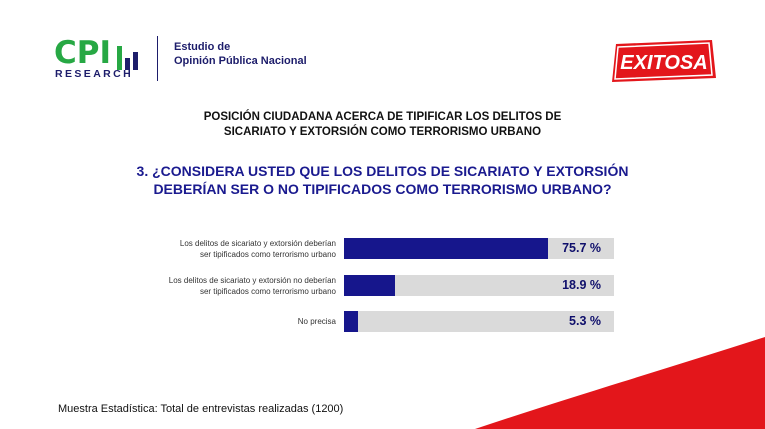  What do you see at coordinates (620, 383) in the screenshot?
I see `decorative-swoosh` at bounding box center [620, 383].